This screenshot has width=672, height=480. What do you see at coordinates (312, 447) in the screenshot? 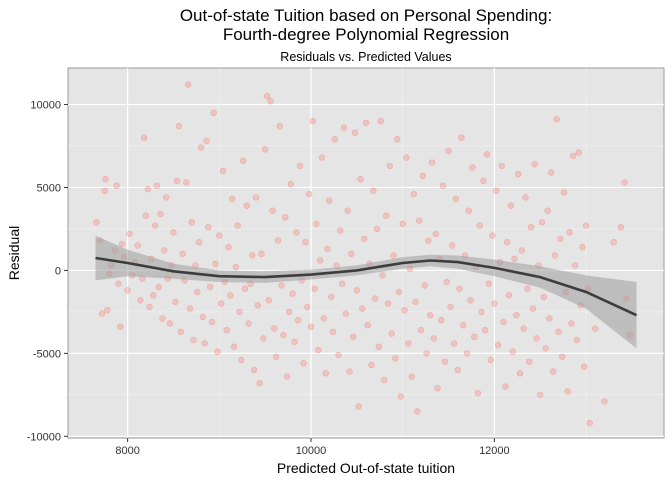
I see `x-axis: 8000 10000 12000` at bounding box center [312, 447].